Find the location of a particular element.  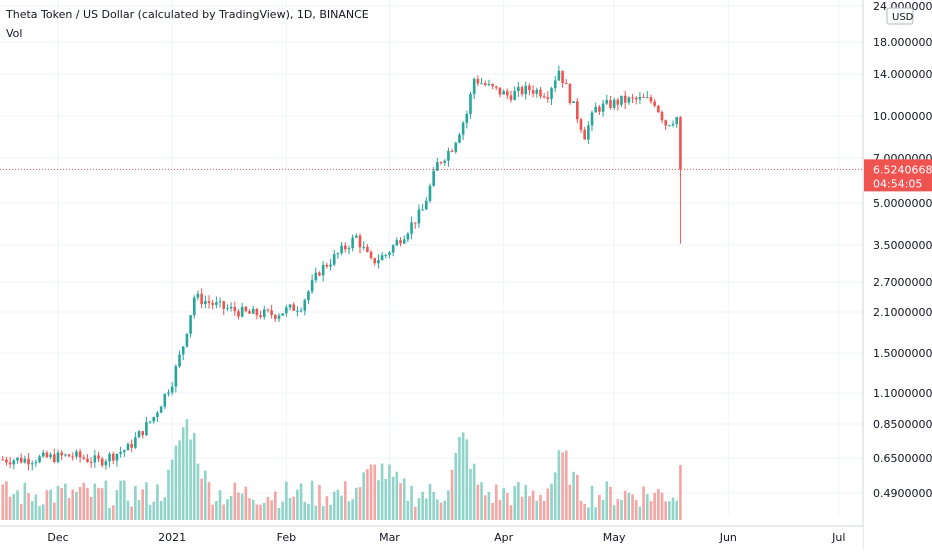

price-tick-label: 18.00000000 is located at coordinates (902, 42).